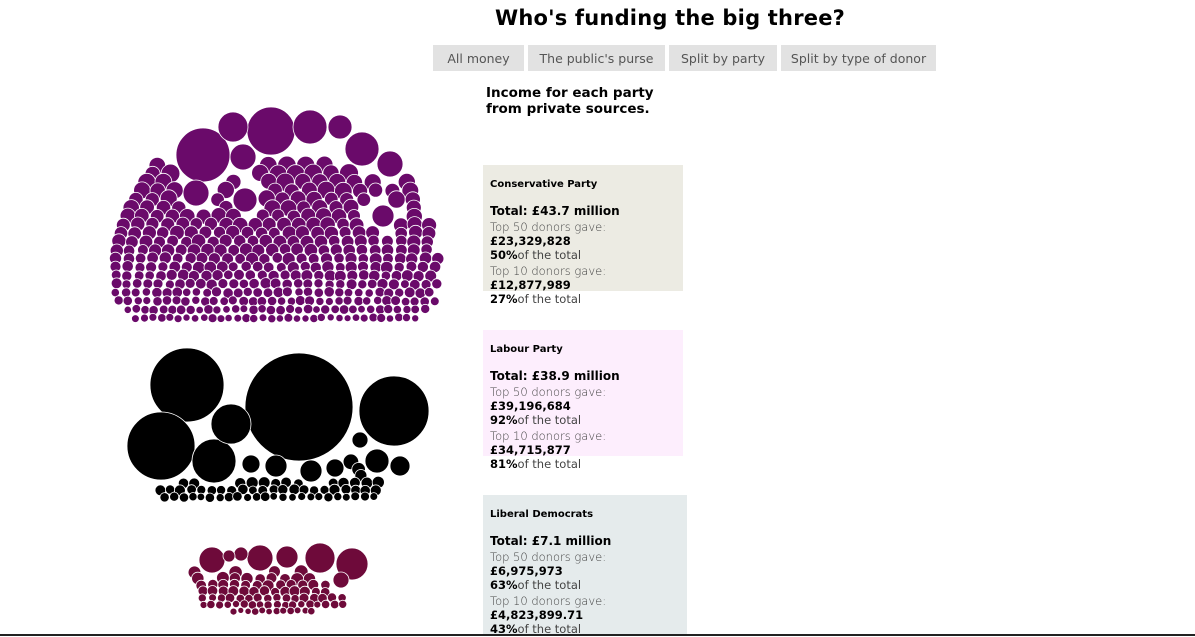 Image resolution: width=1195 pixels, height=637 pixels. What do you see at coordinates (583, 234) in the screenshot?
I see `top50-line: Top 50 donors gave: £23,329,828` at bounding box center [583, 234].